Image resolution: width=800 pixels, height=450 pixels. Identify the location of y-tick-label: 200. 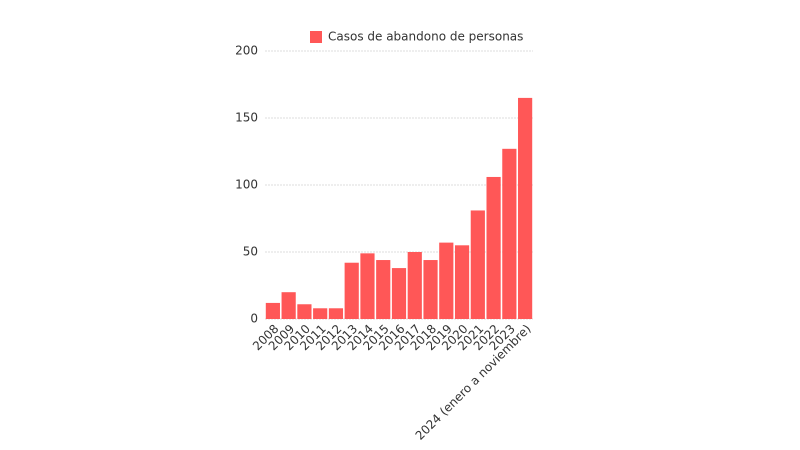
(246, 51).